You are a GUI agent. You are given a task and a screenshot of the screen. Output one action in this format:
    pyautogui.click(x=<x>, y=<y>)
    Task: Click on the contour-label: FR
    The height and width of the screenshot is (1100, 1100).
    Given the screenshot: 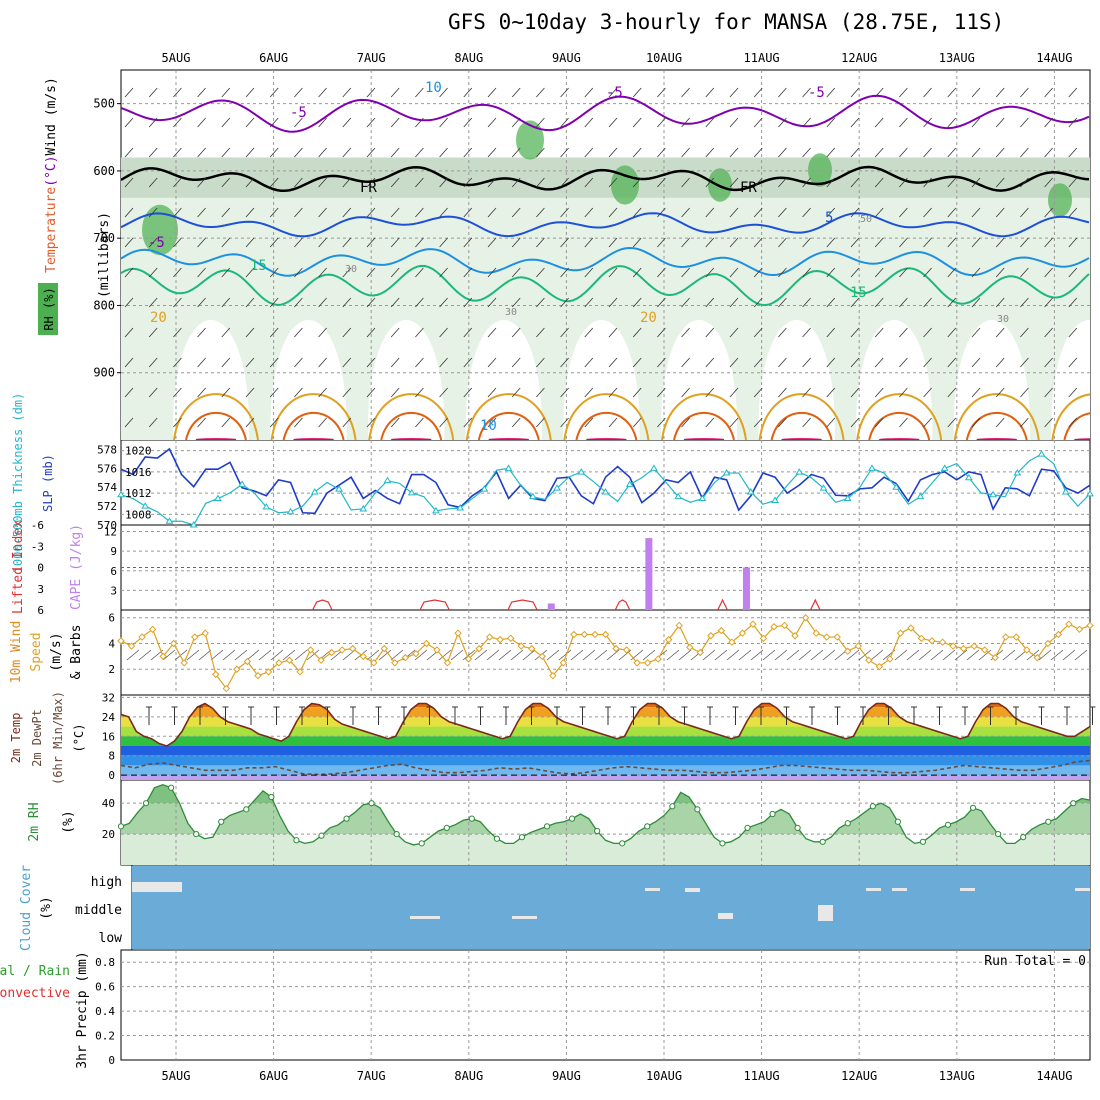 What is the action you would take?
    pyautogui.click(x=368, y=188)
    